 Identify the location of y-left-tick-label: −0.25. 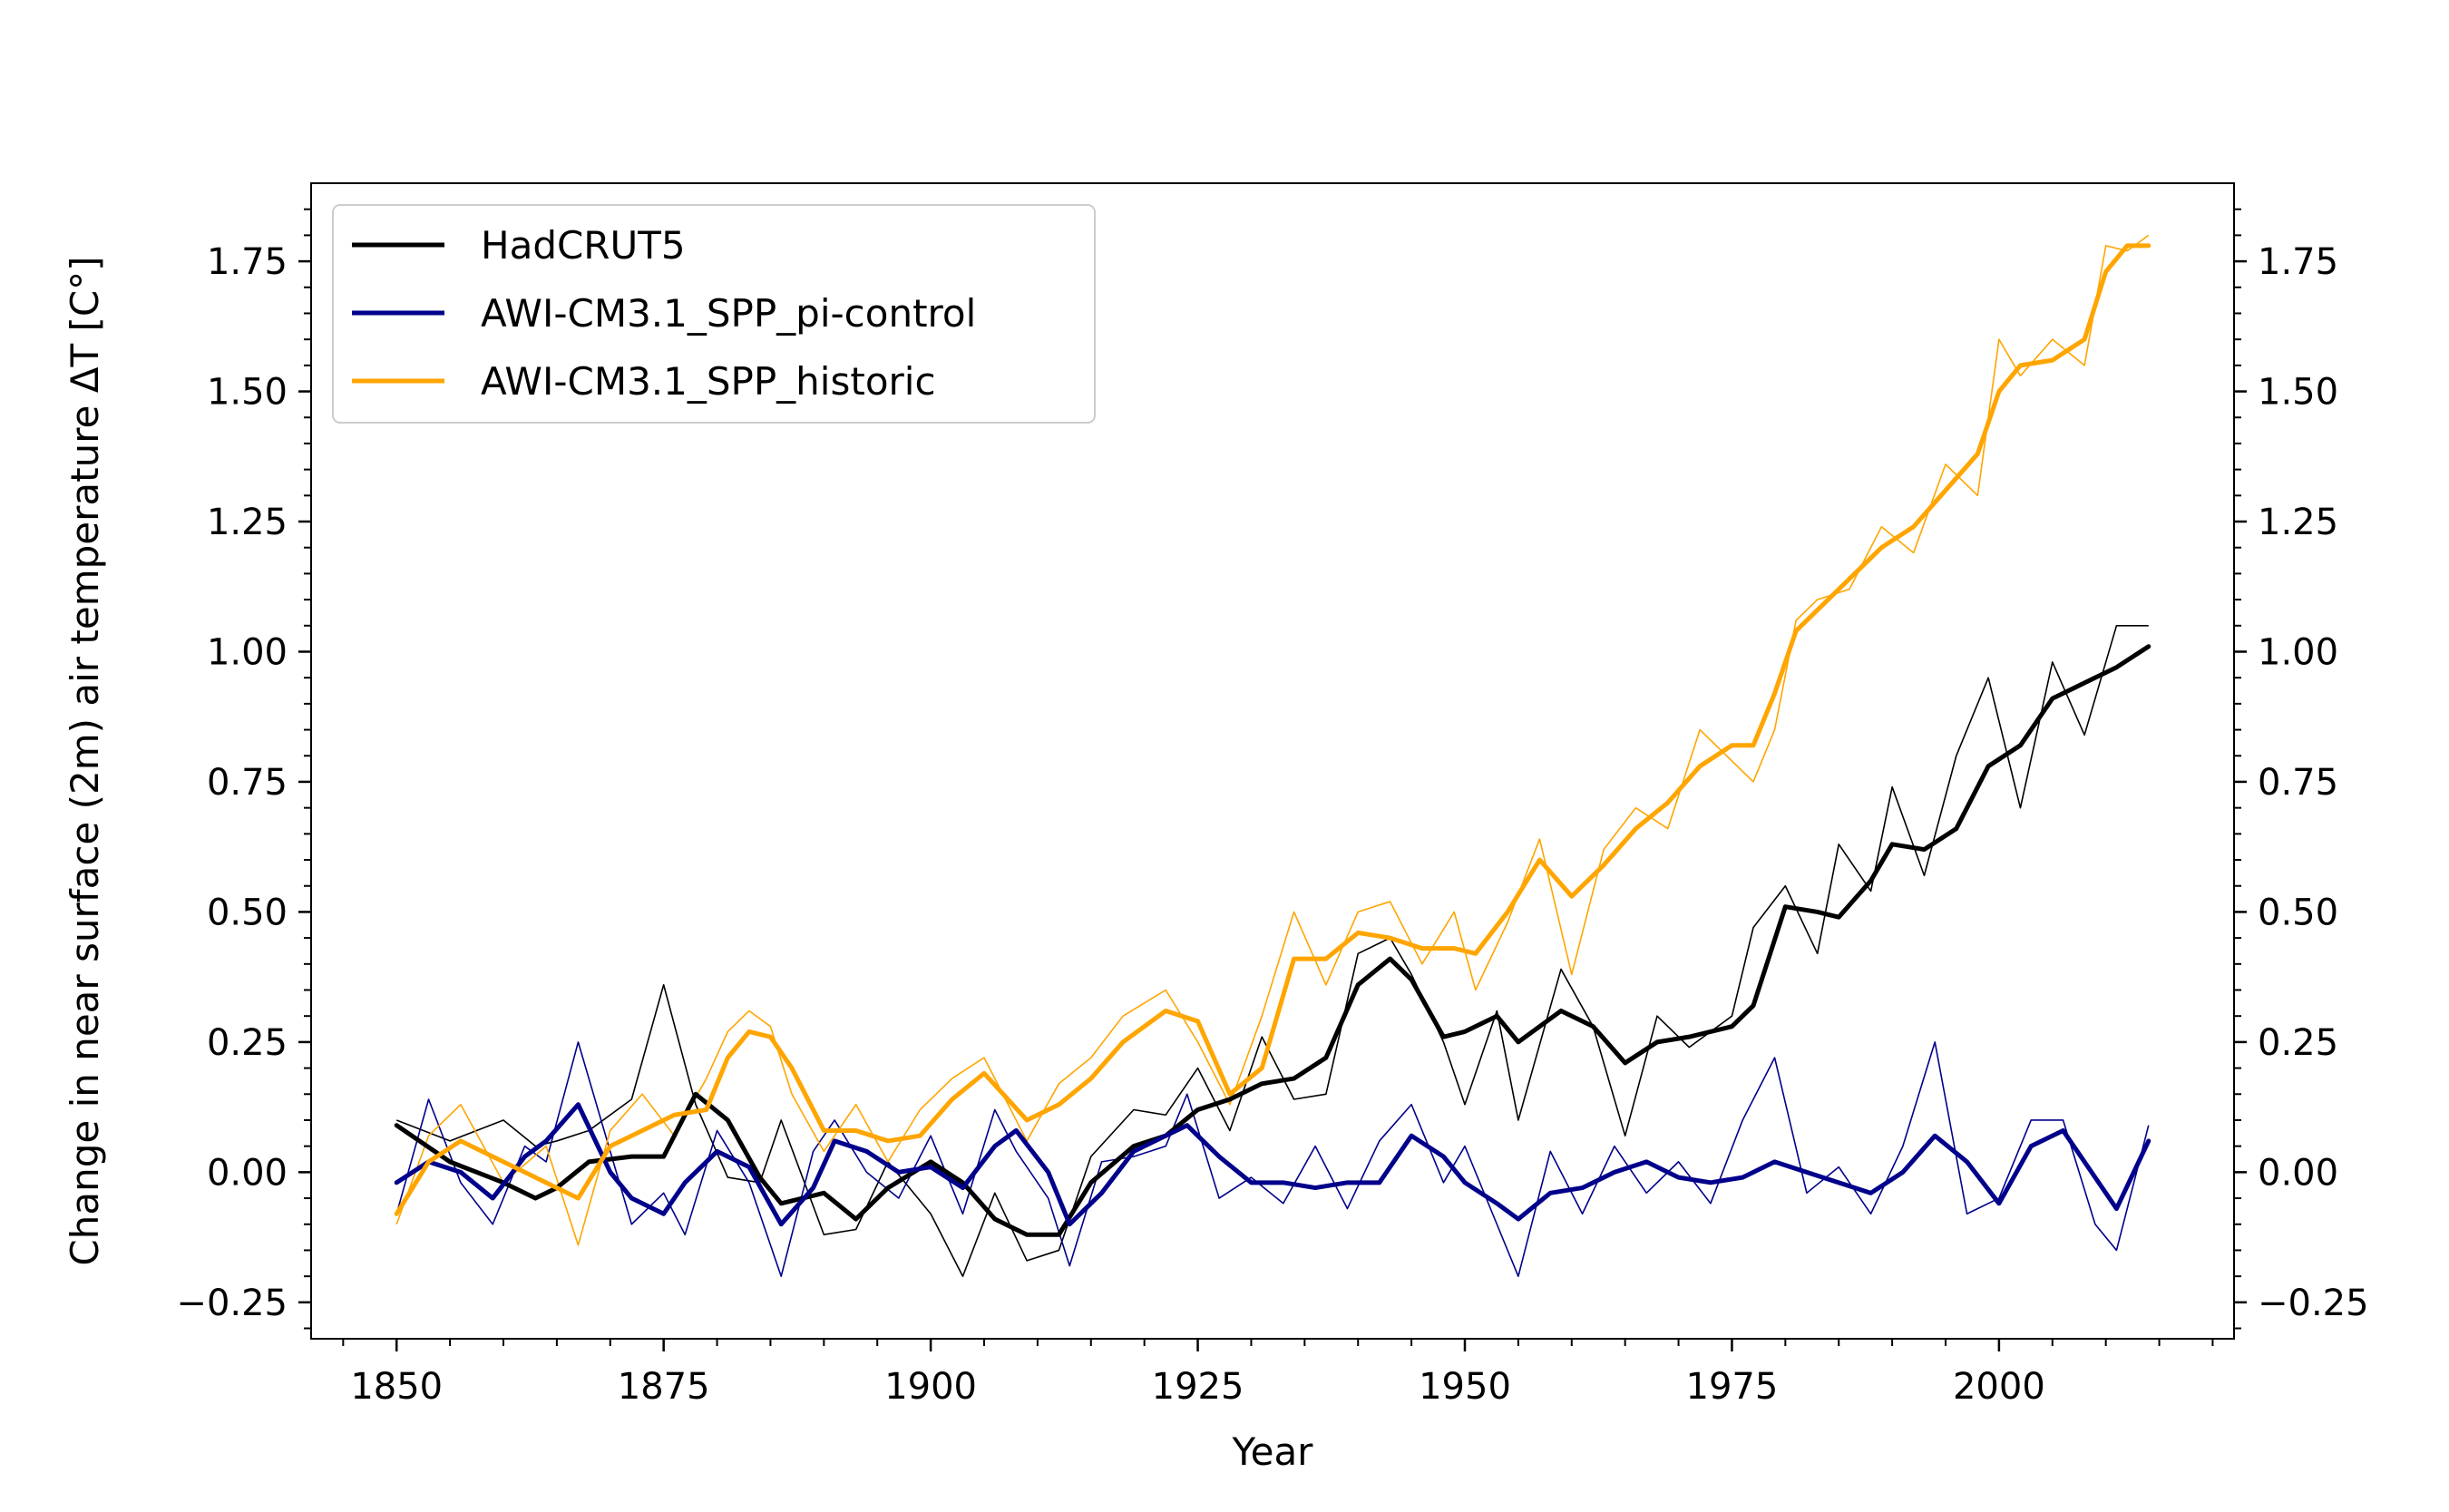
(232, 1303).